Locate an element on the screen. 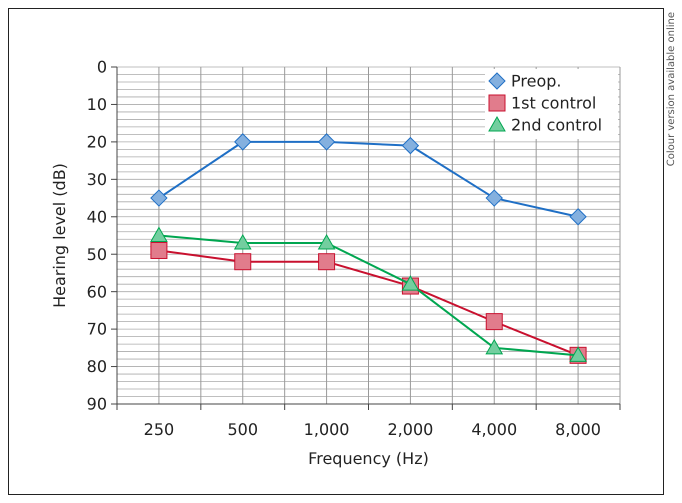 This screenshot has width=682, height=503. y-tick-label: 30 is located at coordinates (96, 179).